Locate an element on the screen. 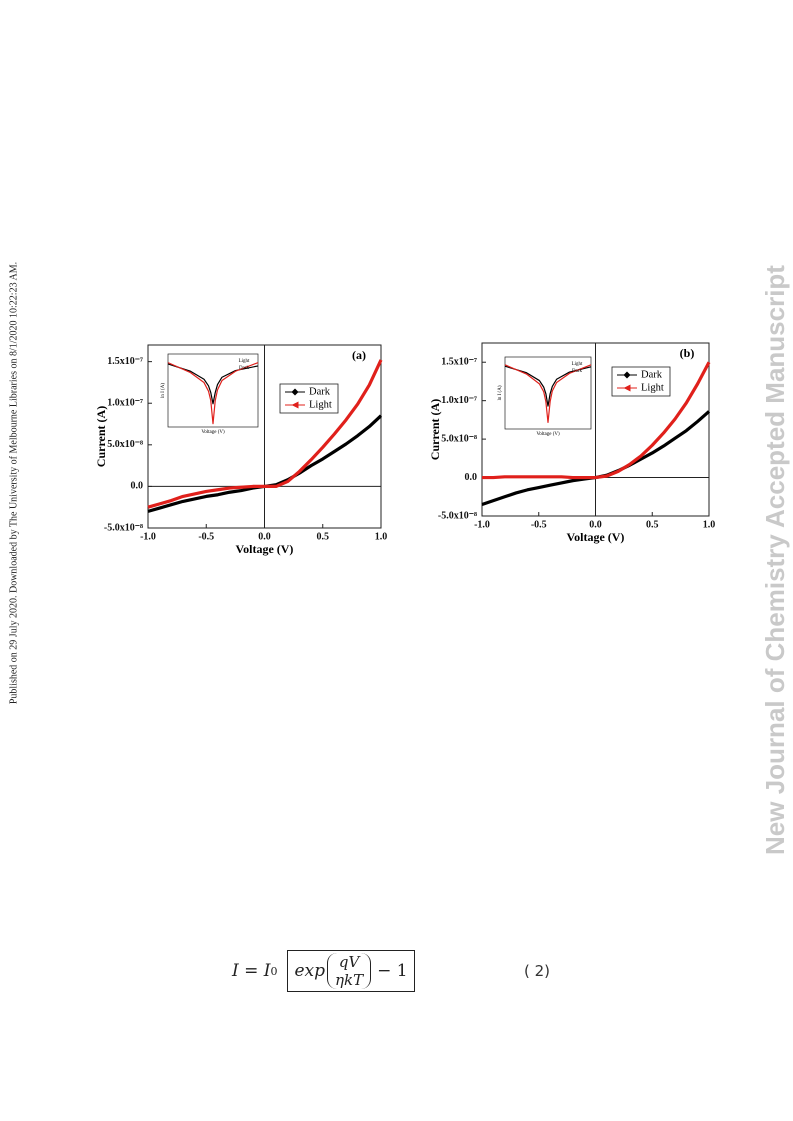 The image size is (793, 1121). eq-denominator: ηkT is located at coordinates (349, 980).